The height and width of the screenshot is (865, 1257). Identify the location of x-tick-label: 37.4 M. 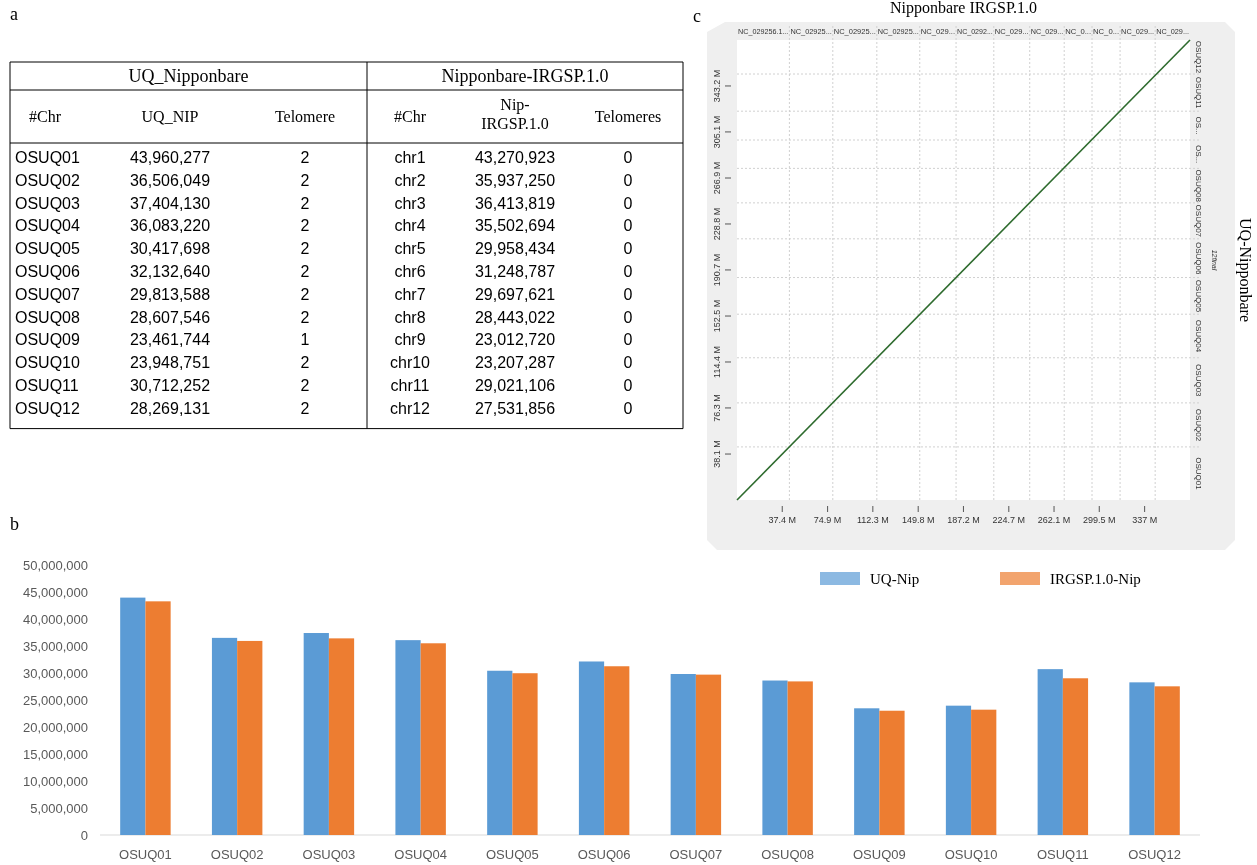
(782, 520).